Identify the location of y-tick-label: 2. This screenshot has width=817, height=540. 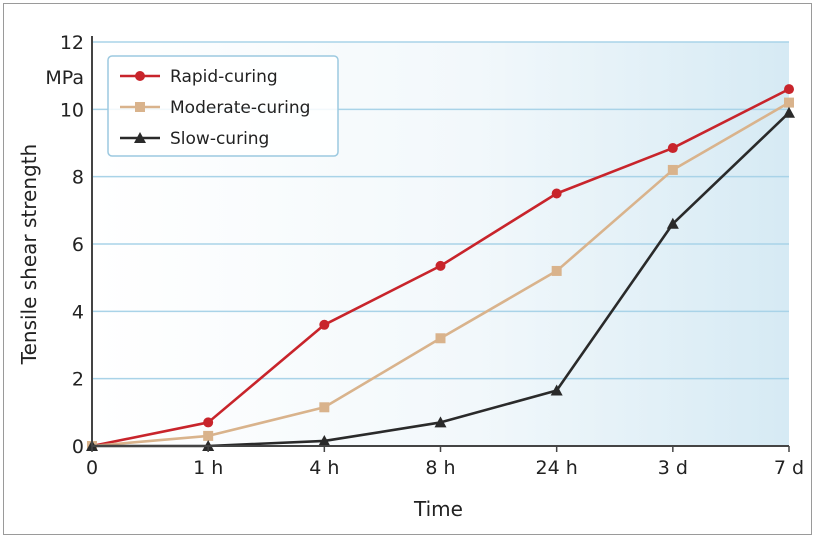
(78, 380).